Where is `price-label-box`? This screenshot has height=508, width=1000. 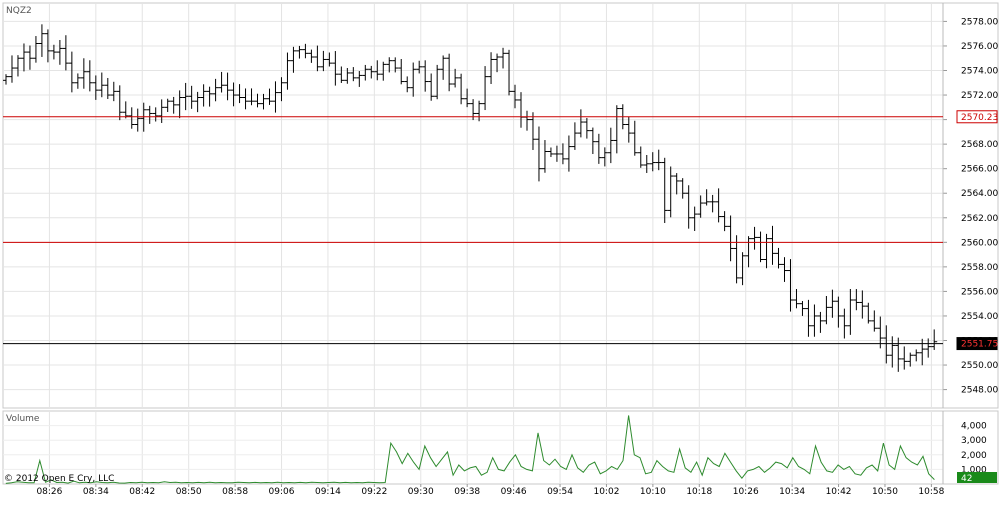
price-label-box is located at coordinates (977, 117).